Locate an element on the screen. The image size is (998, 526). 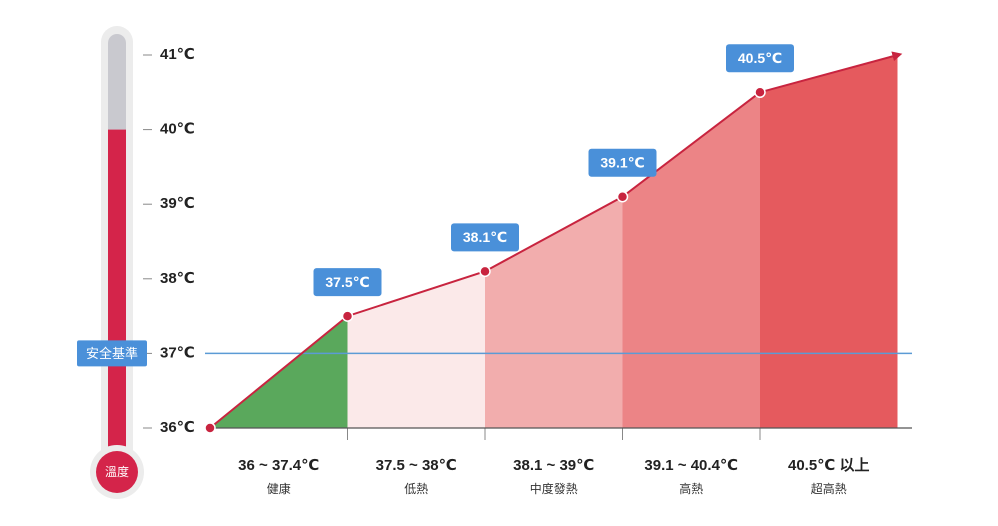
y-tick-label: 37℃ is located at coordinates (177, 352).